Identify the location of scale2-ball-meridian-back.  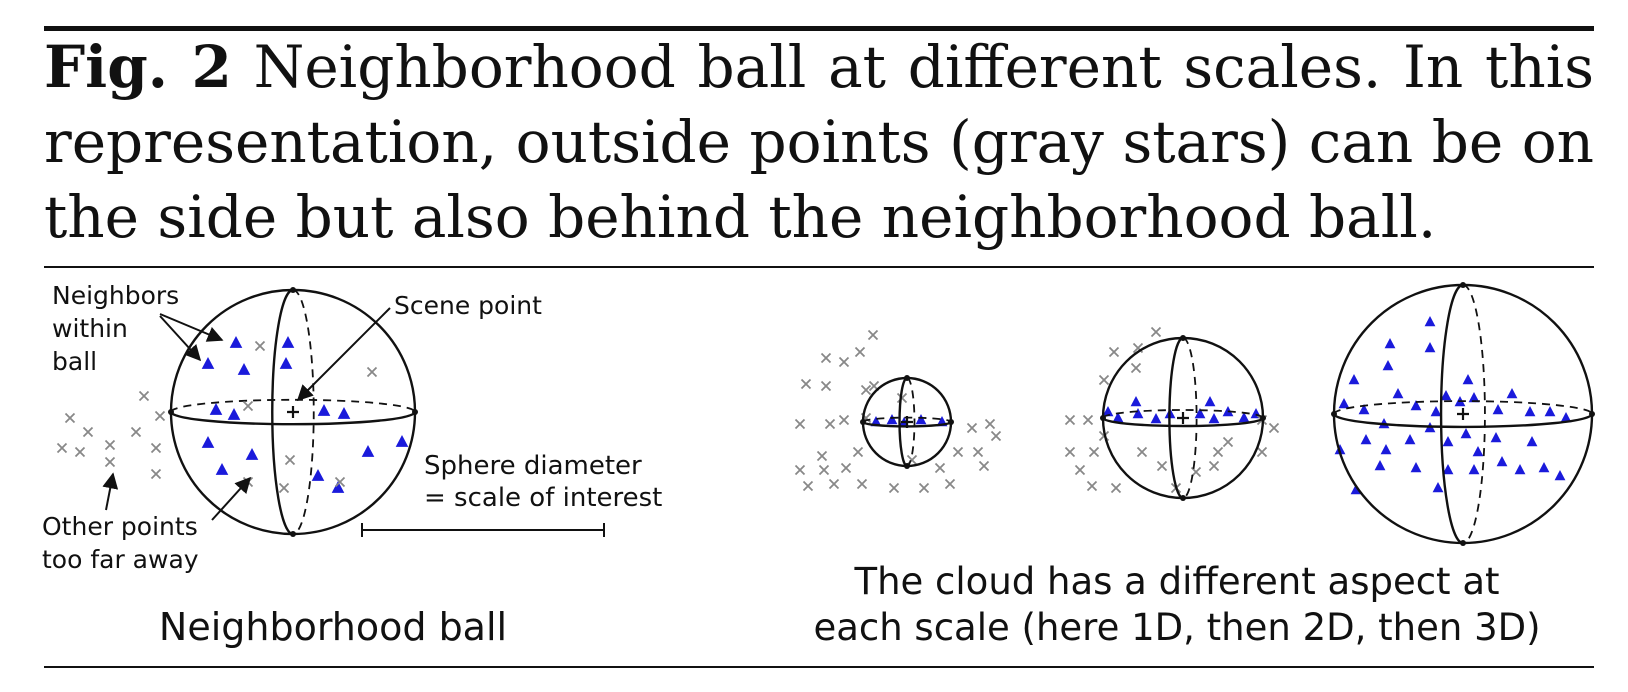
(1190, 418).